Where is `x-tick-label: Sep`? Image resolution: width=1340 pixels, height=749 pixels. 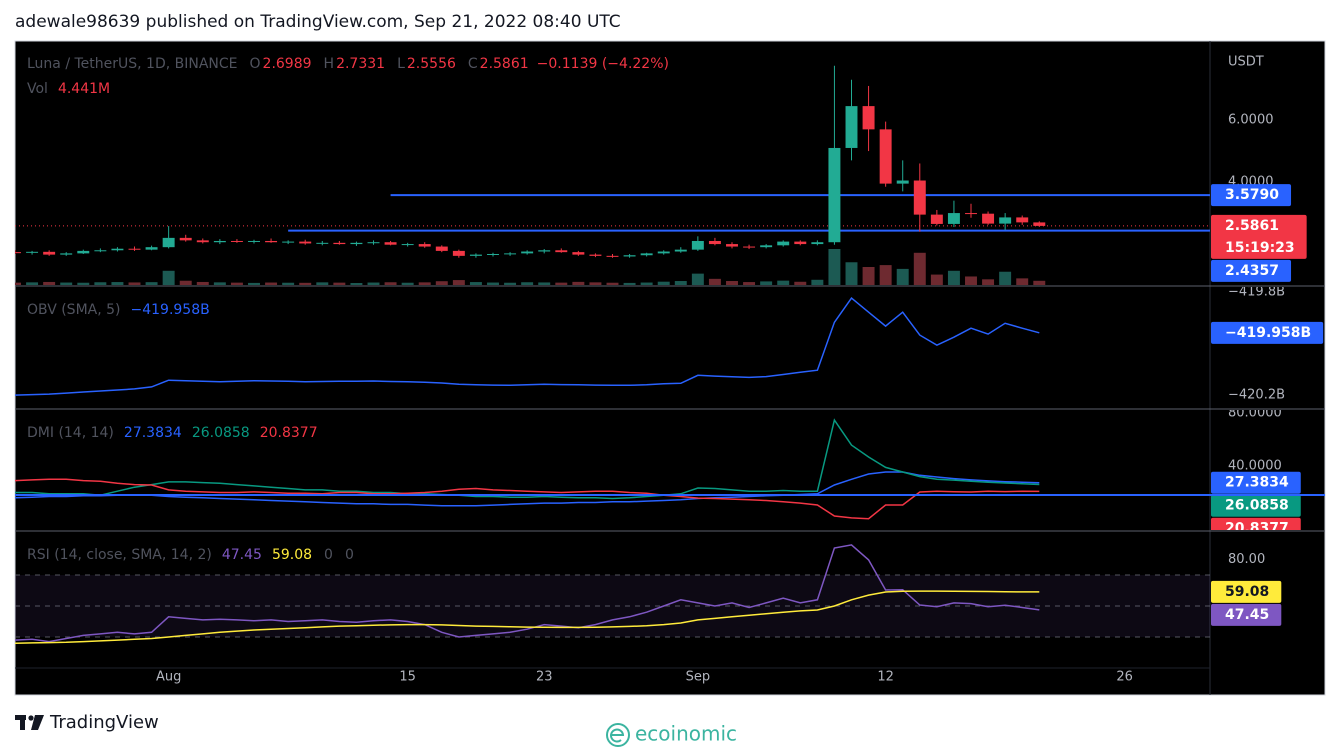 x-tick-label: Sep is located at coordinates (698, 677).